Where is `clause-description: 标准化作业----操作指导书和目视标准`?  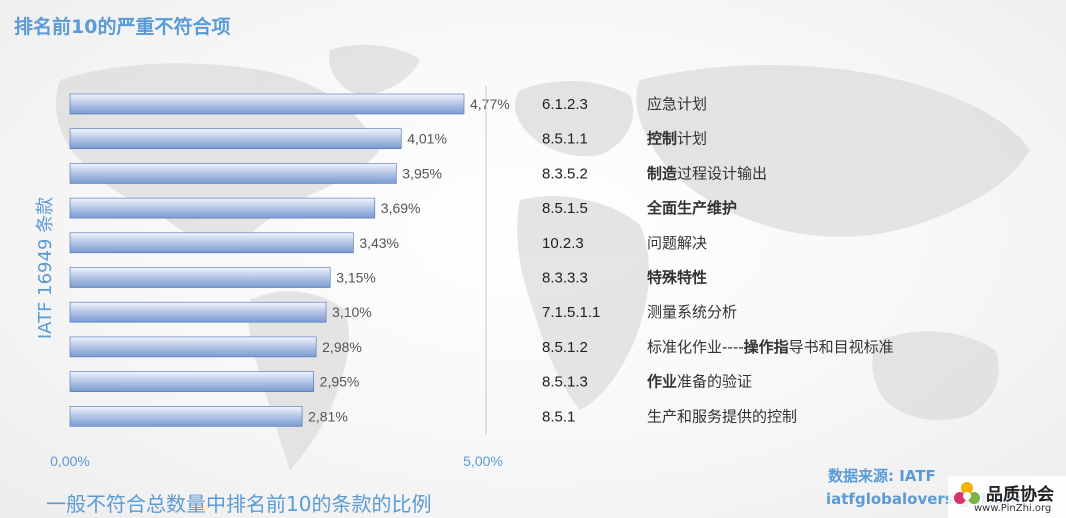 clause-description: 标准化作业----操作指导书和目视标准 is located at coordinates (770, 347).